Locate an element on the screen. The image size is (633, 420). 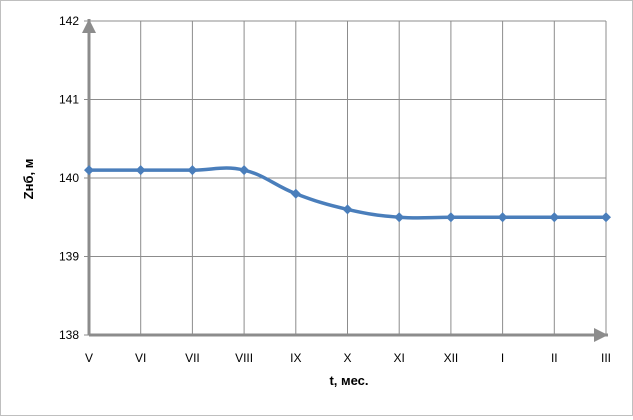
series-markers is located at coordinates (347, 194).